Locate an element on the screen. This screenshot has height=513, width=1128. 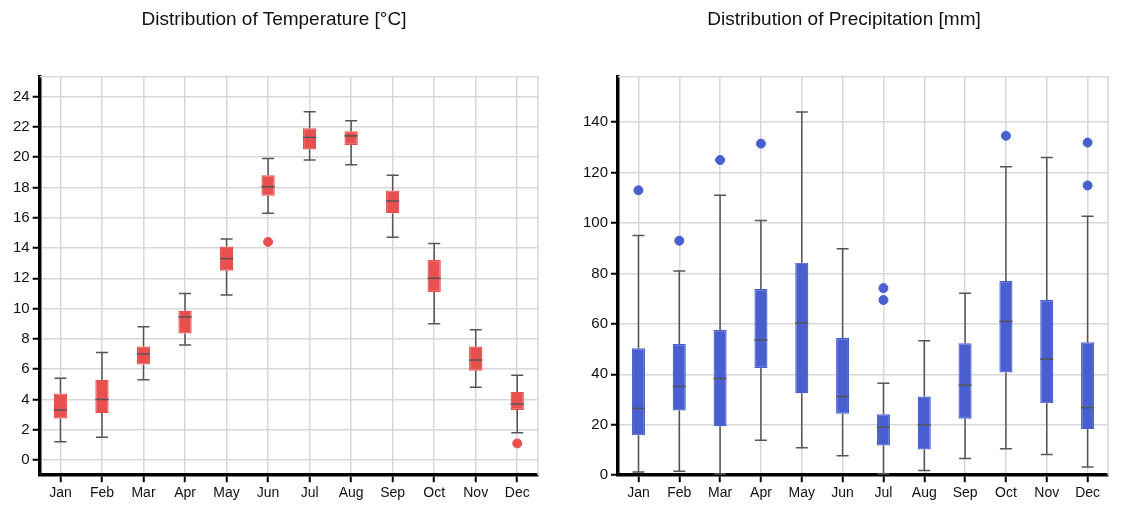
y-tick-label: 120 is located at coordinates (596, 171).